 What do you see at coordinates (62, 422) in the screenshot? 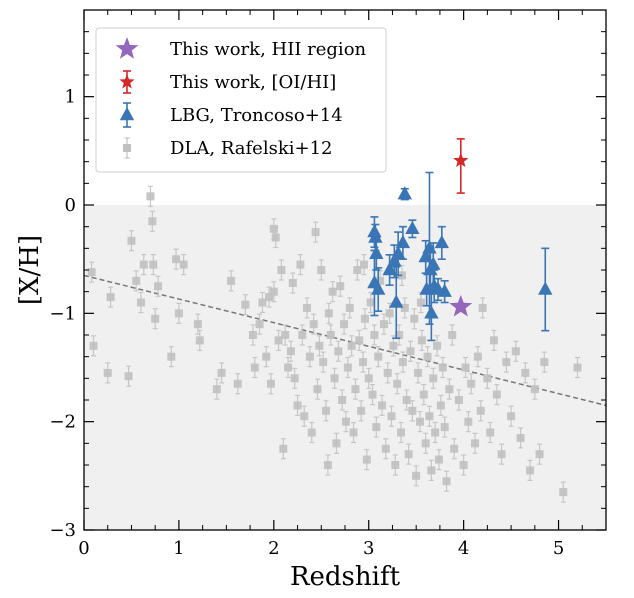
I see `y-tick-label: −2` at bounding box center [62, 422].